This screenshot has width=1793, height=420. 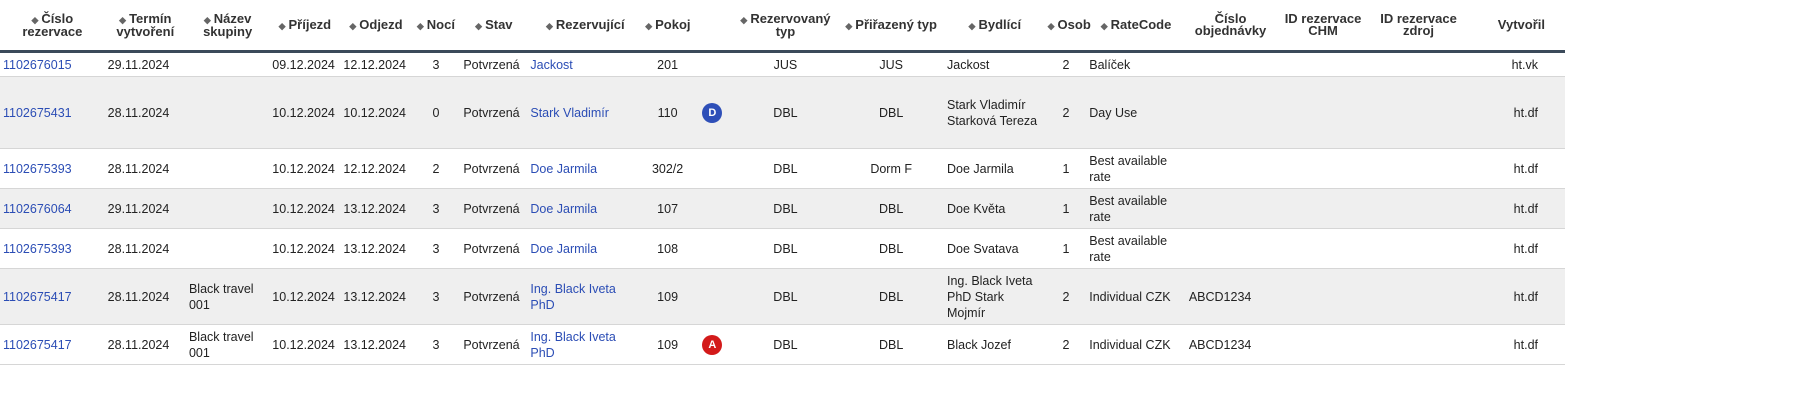 I want to click on column-header-4: ◆ Odjezd, so click(x=376, y=26).